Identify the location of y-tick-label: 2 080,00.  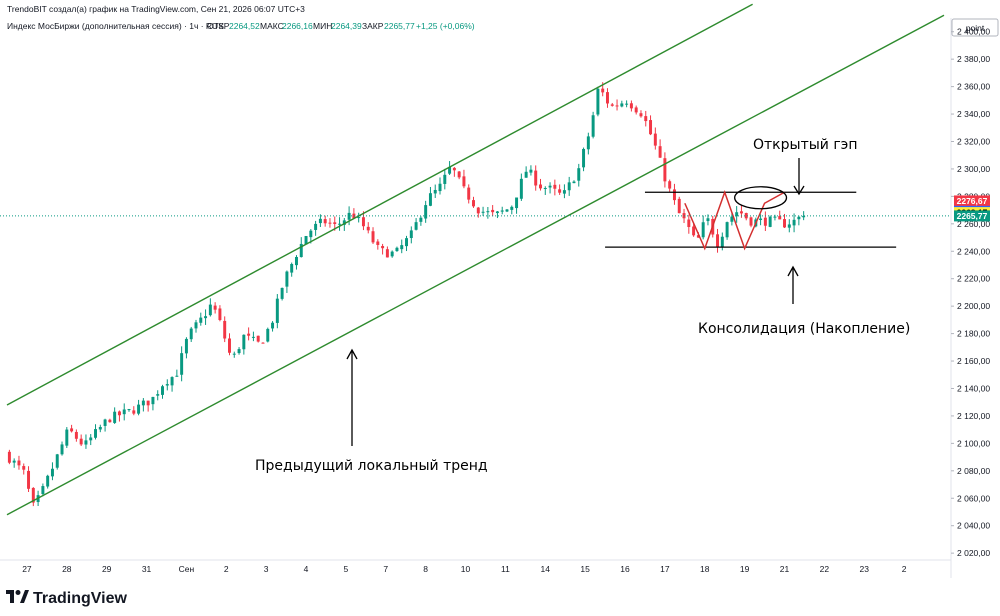
(973, 471).